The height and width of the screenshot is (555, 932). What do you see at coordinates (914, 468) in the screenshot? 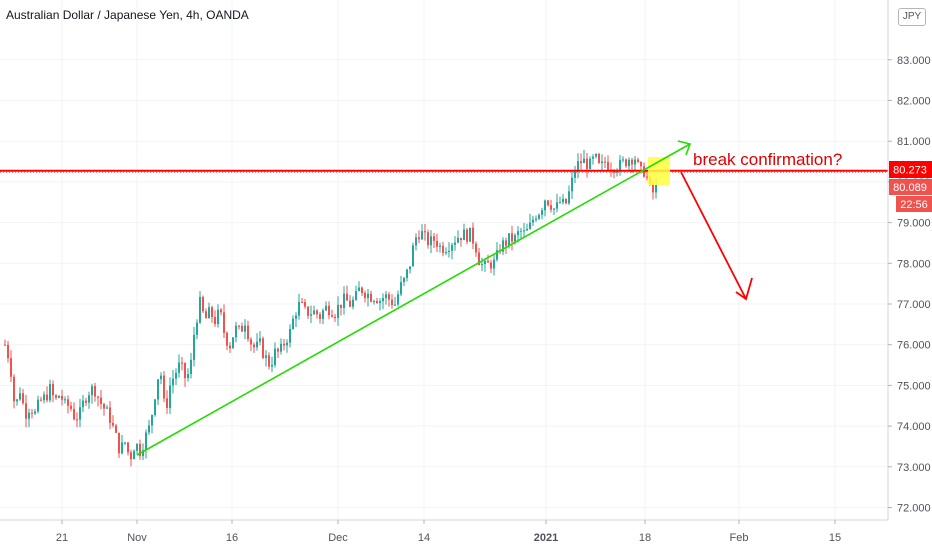
I see `y-tick-label: 73.000` at bounding box center [914, 468].